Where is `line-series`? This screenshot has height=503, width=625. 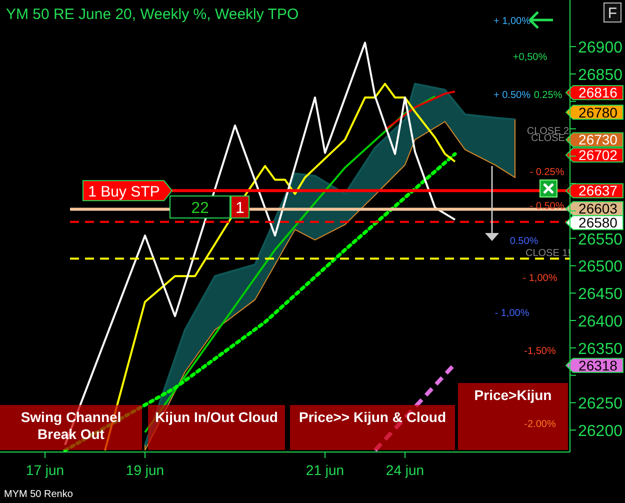
line-series is located at coordinates (420, 110).